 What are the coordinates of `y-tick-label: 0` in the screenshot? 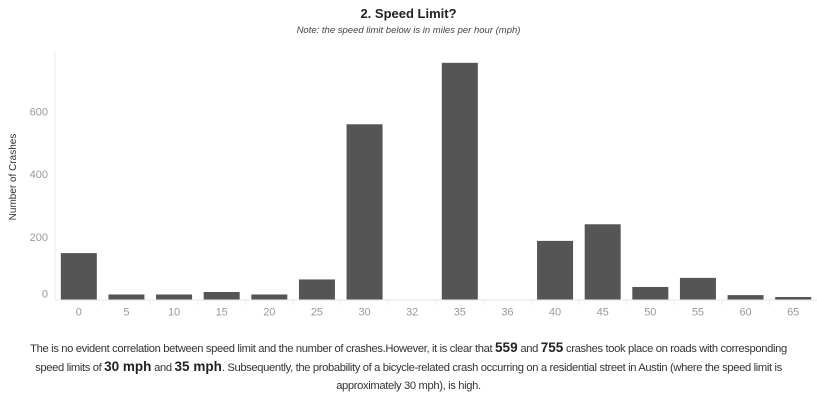 It's located at (45, 295).